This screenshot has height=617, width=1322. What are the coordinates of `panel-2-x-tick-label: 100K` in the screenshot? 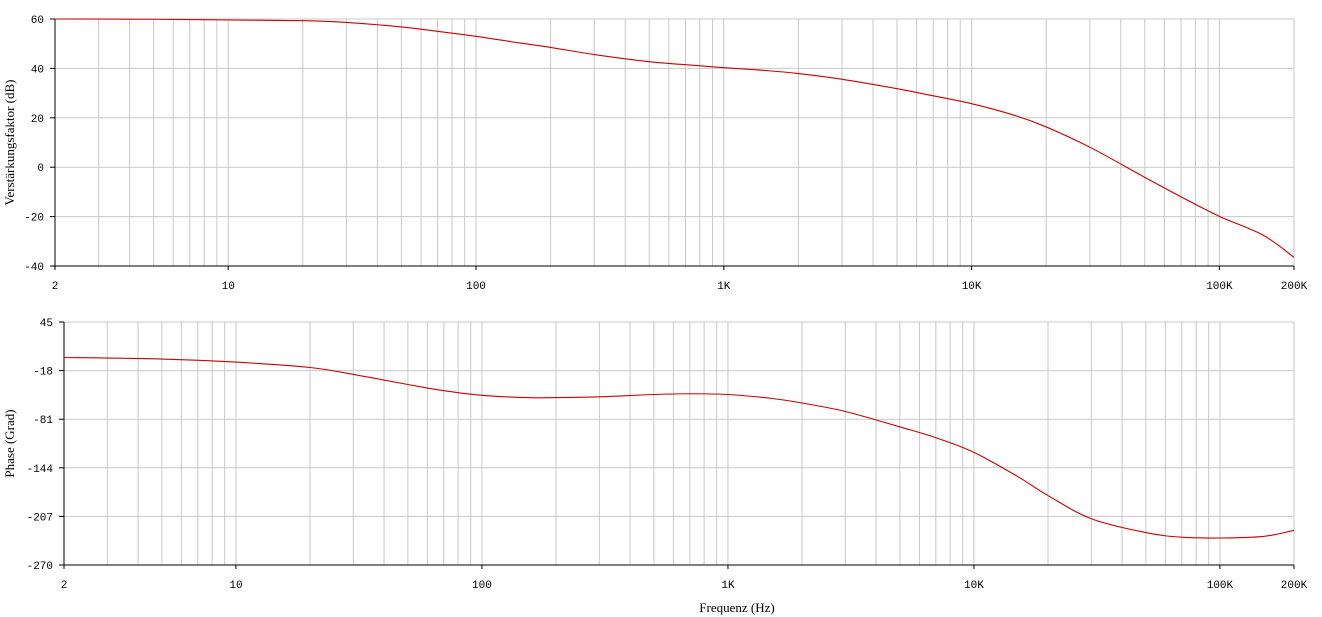 It's located at (1220, 586).